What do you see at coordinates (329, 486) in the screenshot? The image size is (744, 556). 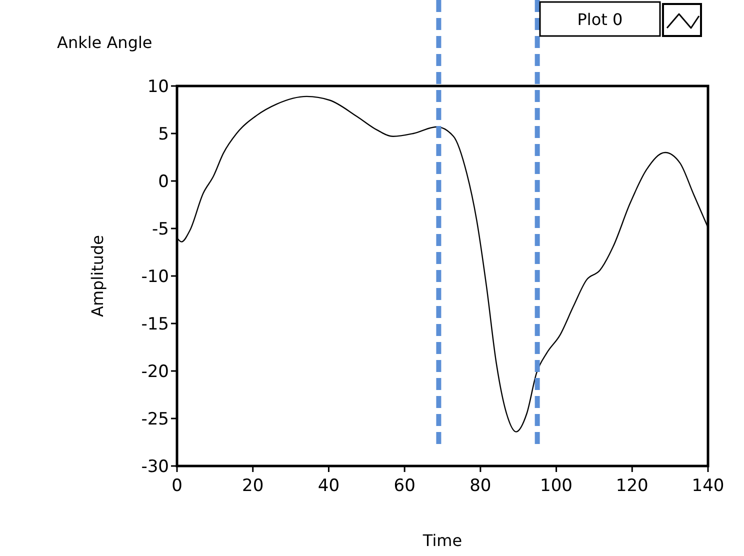 I see `x-tick-label: 40` at bounding box center [329, 486].